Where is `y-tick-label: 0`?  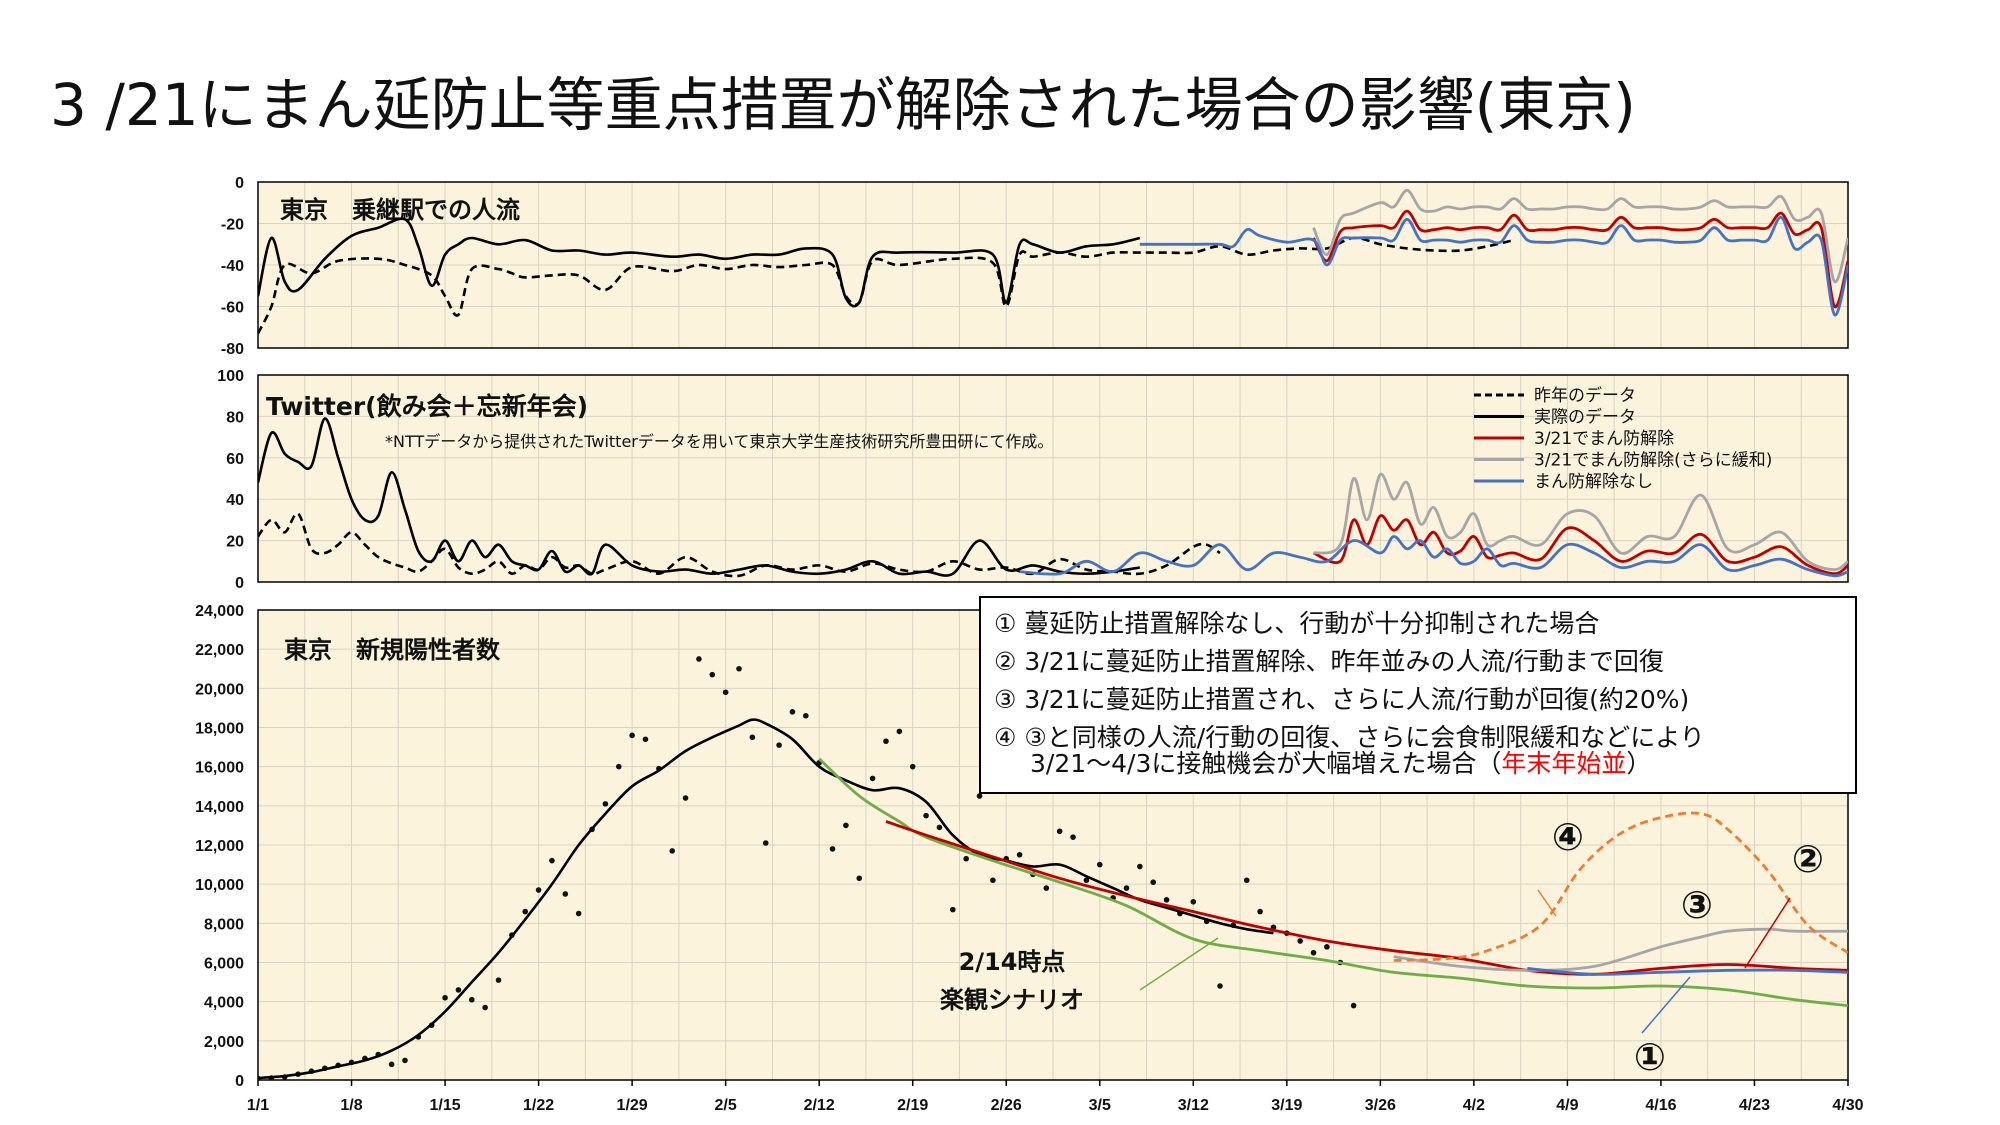 y-tick-label: 0 is located at coordinates (239, 1081).